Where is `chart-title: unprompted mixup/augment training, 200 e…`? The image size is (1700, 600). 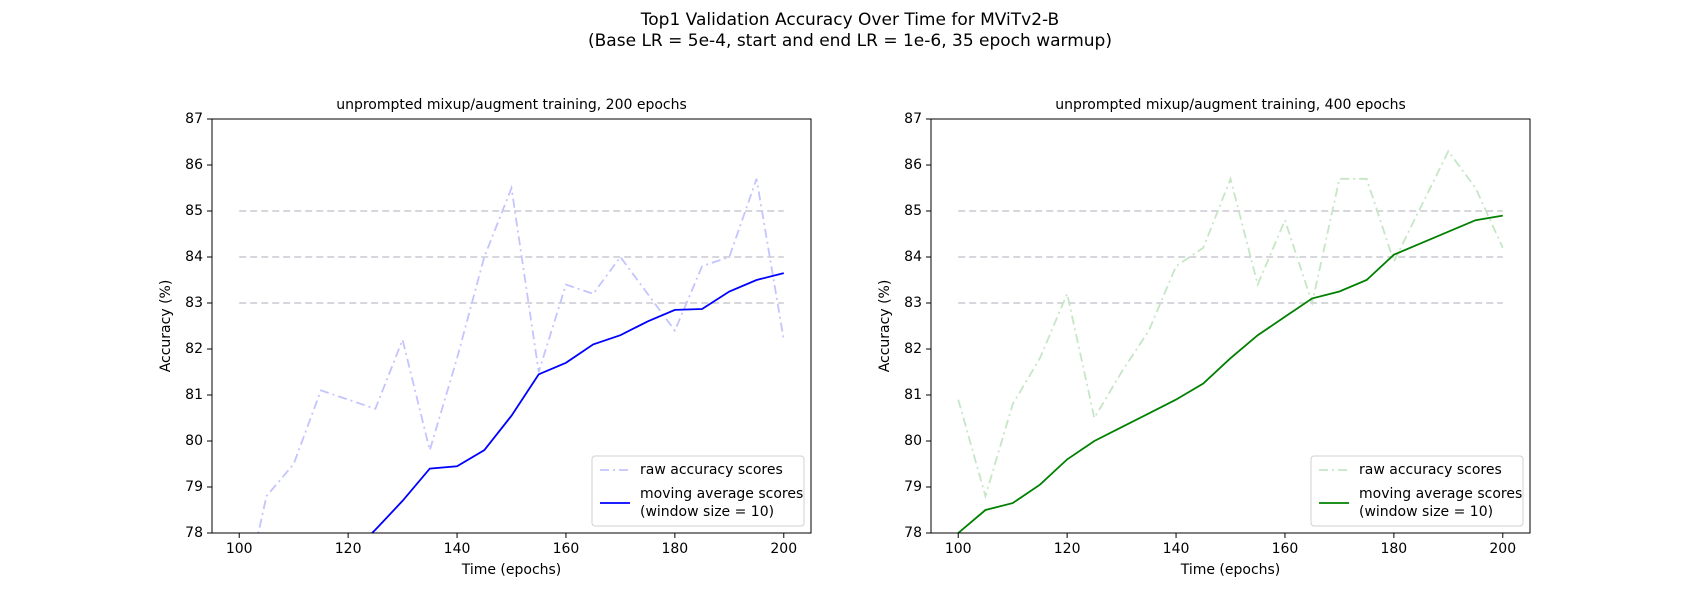 chart-title: unprompted mixup/augment training, 200 e… is located at coordinates (511, 105).